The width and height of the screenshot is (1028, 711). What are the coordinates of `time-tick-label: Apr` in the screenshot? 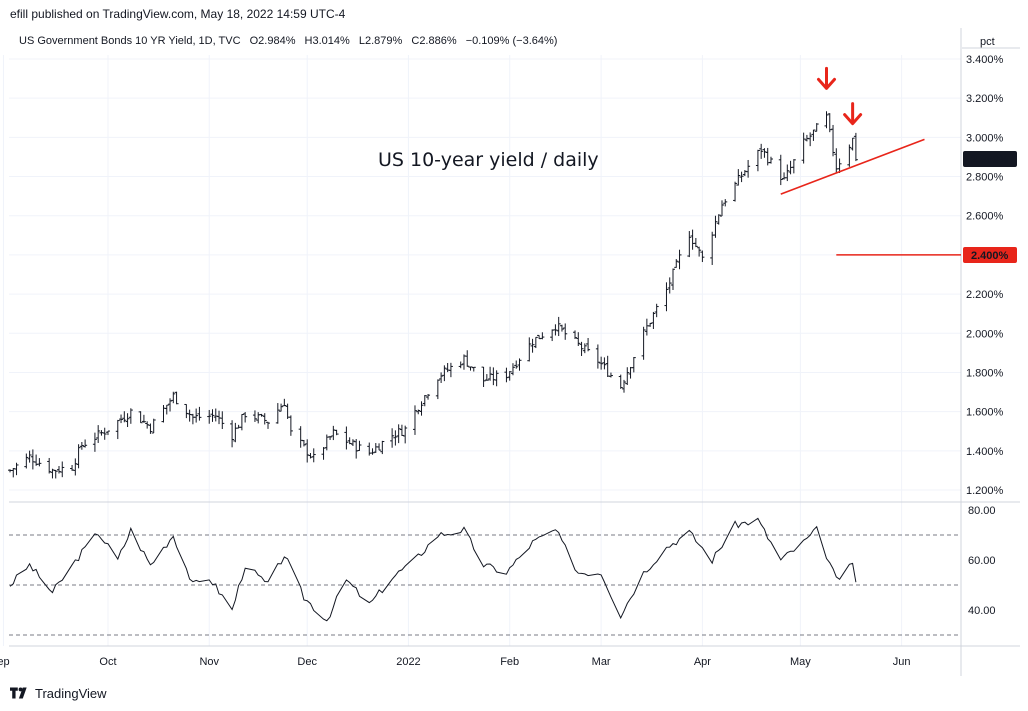 It's located at (702, 662).